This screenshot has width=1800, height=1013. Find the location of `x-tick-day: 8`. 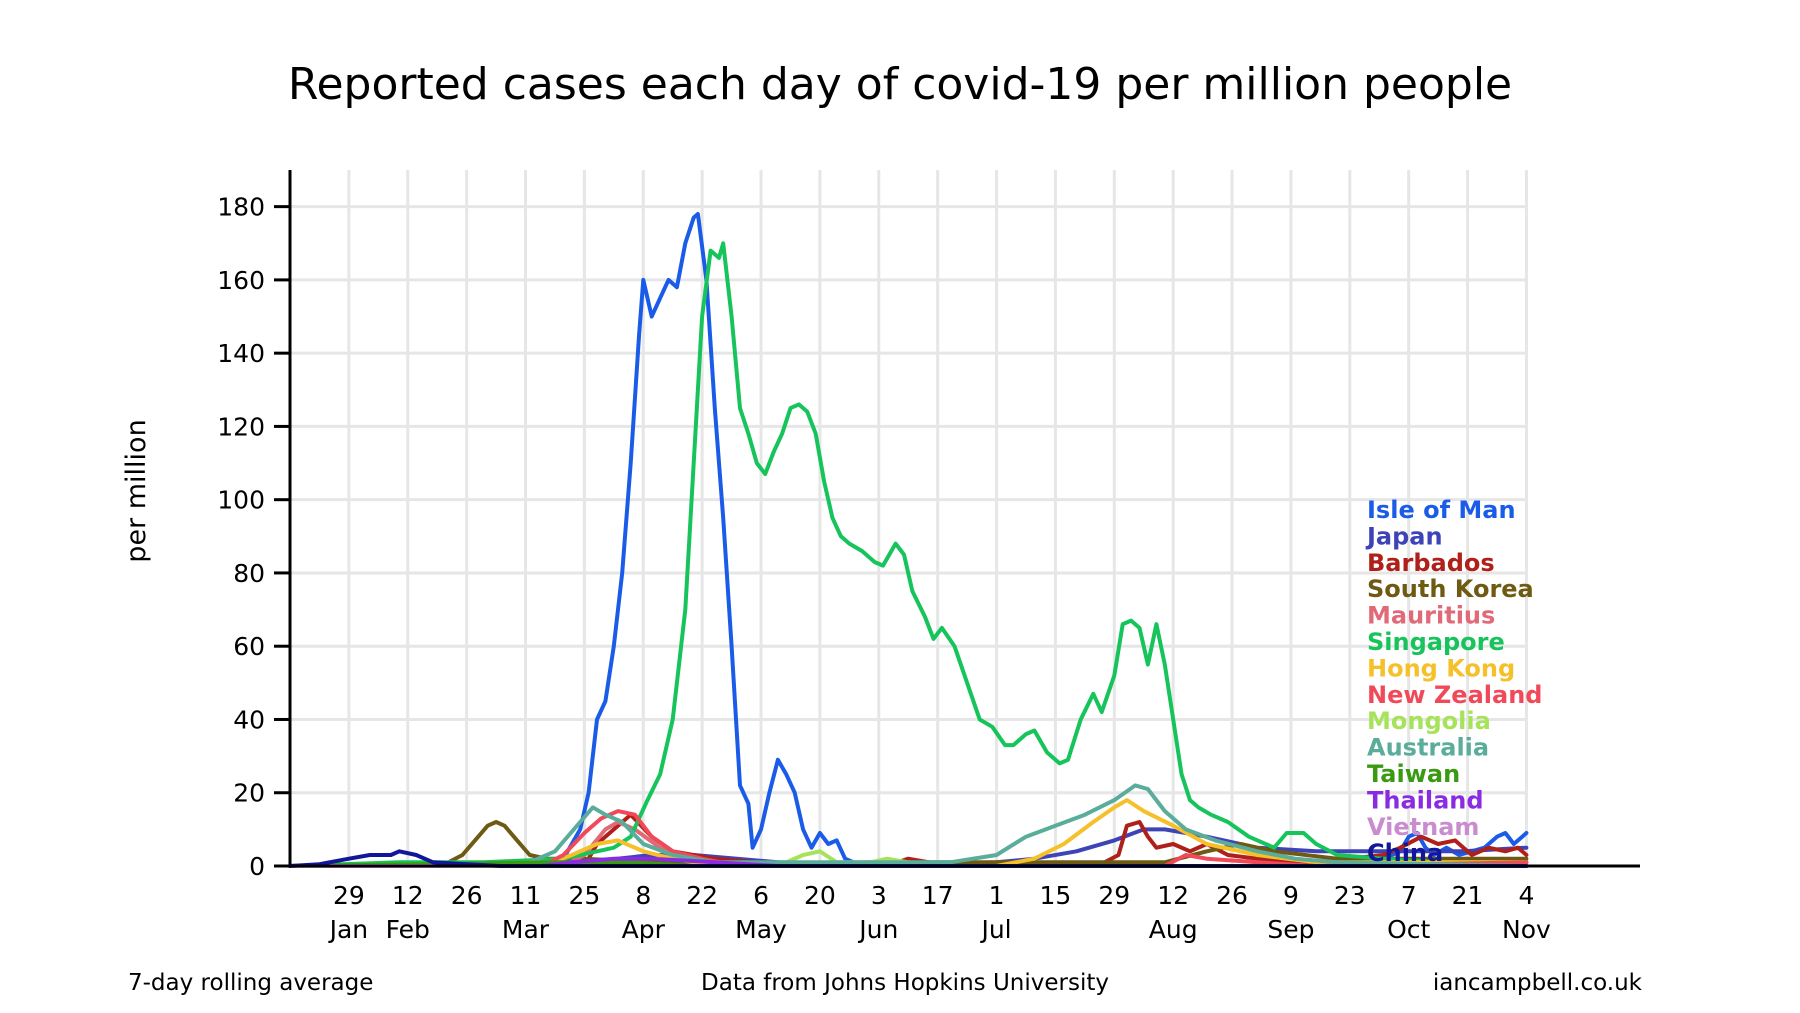

x-tick-day: 8 is located at coordinates (643, 895).